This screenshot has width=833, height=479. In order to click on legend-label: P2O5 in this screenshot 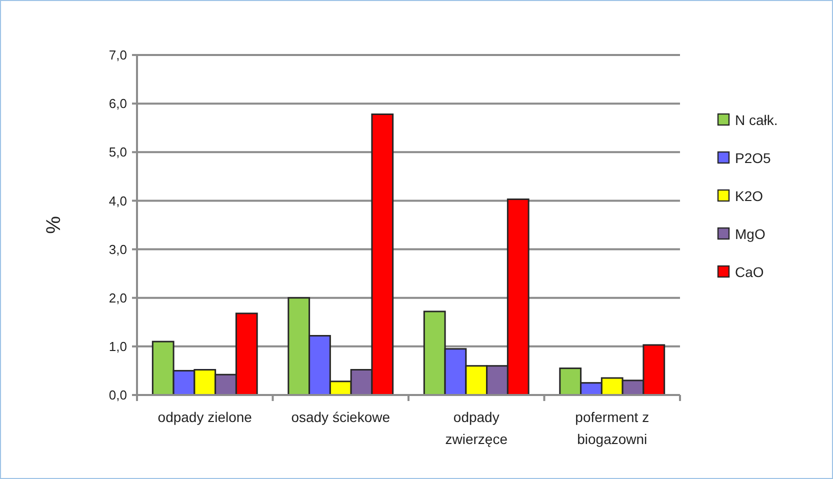, I will do `click(753, 158)`.